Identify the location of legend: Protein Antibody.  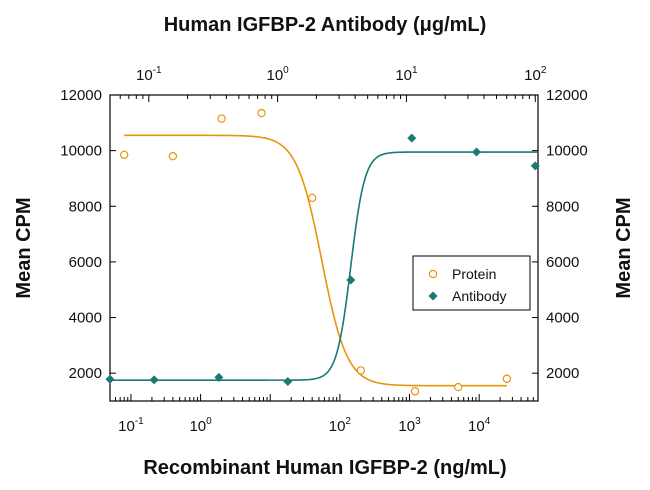
(471, 283).